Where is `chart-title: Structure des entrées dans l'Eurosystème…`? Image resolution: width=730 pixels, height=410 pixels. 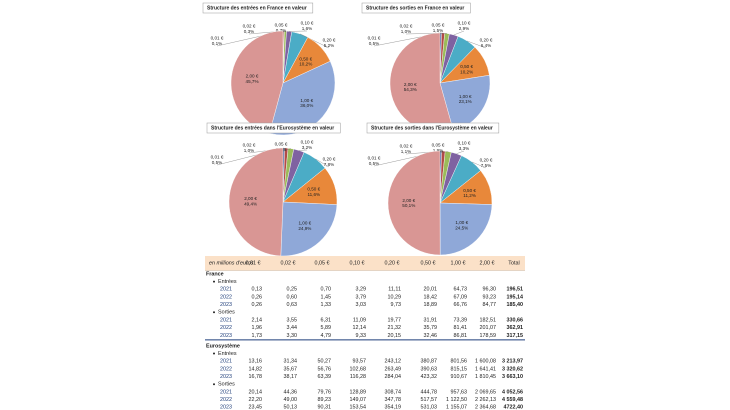
chart-title: Structure des entrées dans l'Eurosystème… is located at coordinates (272, 128).